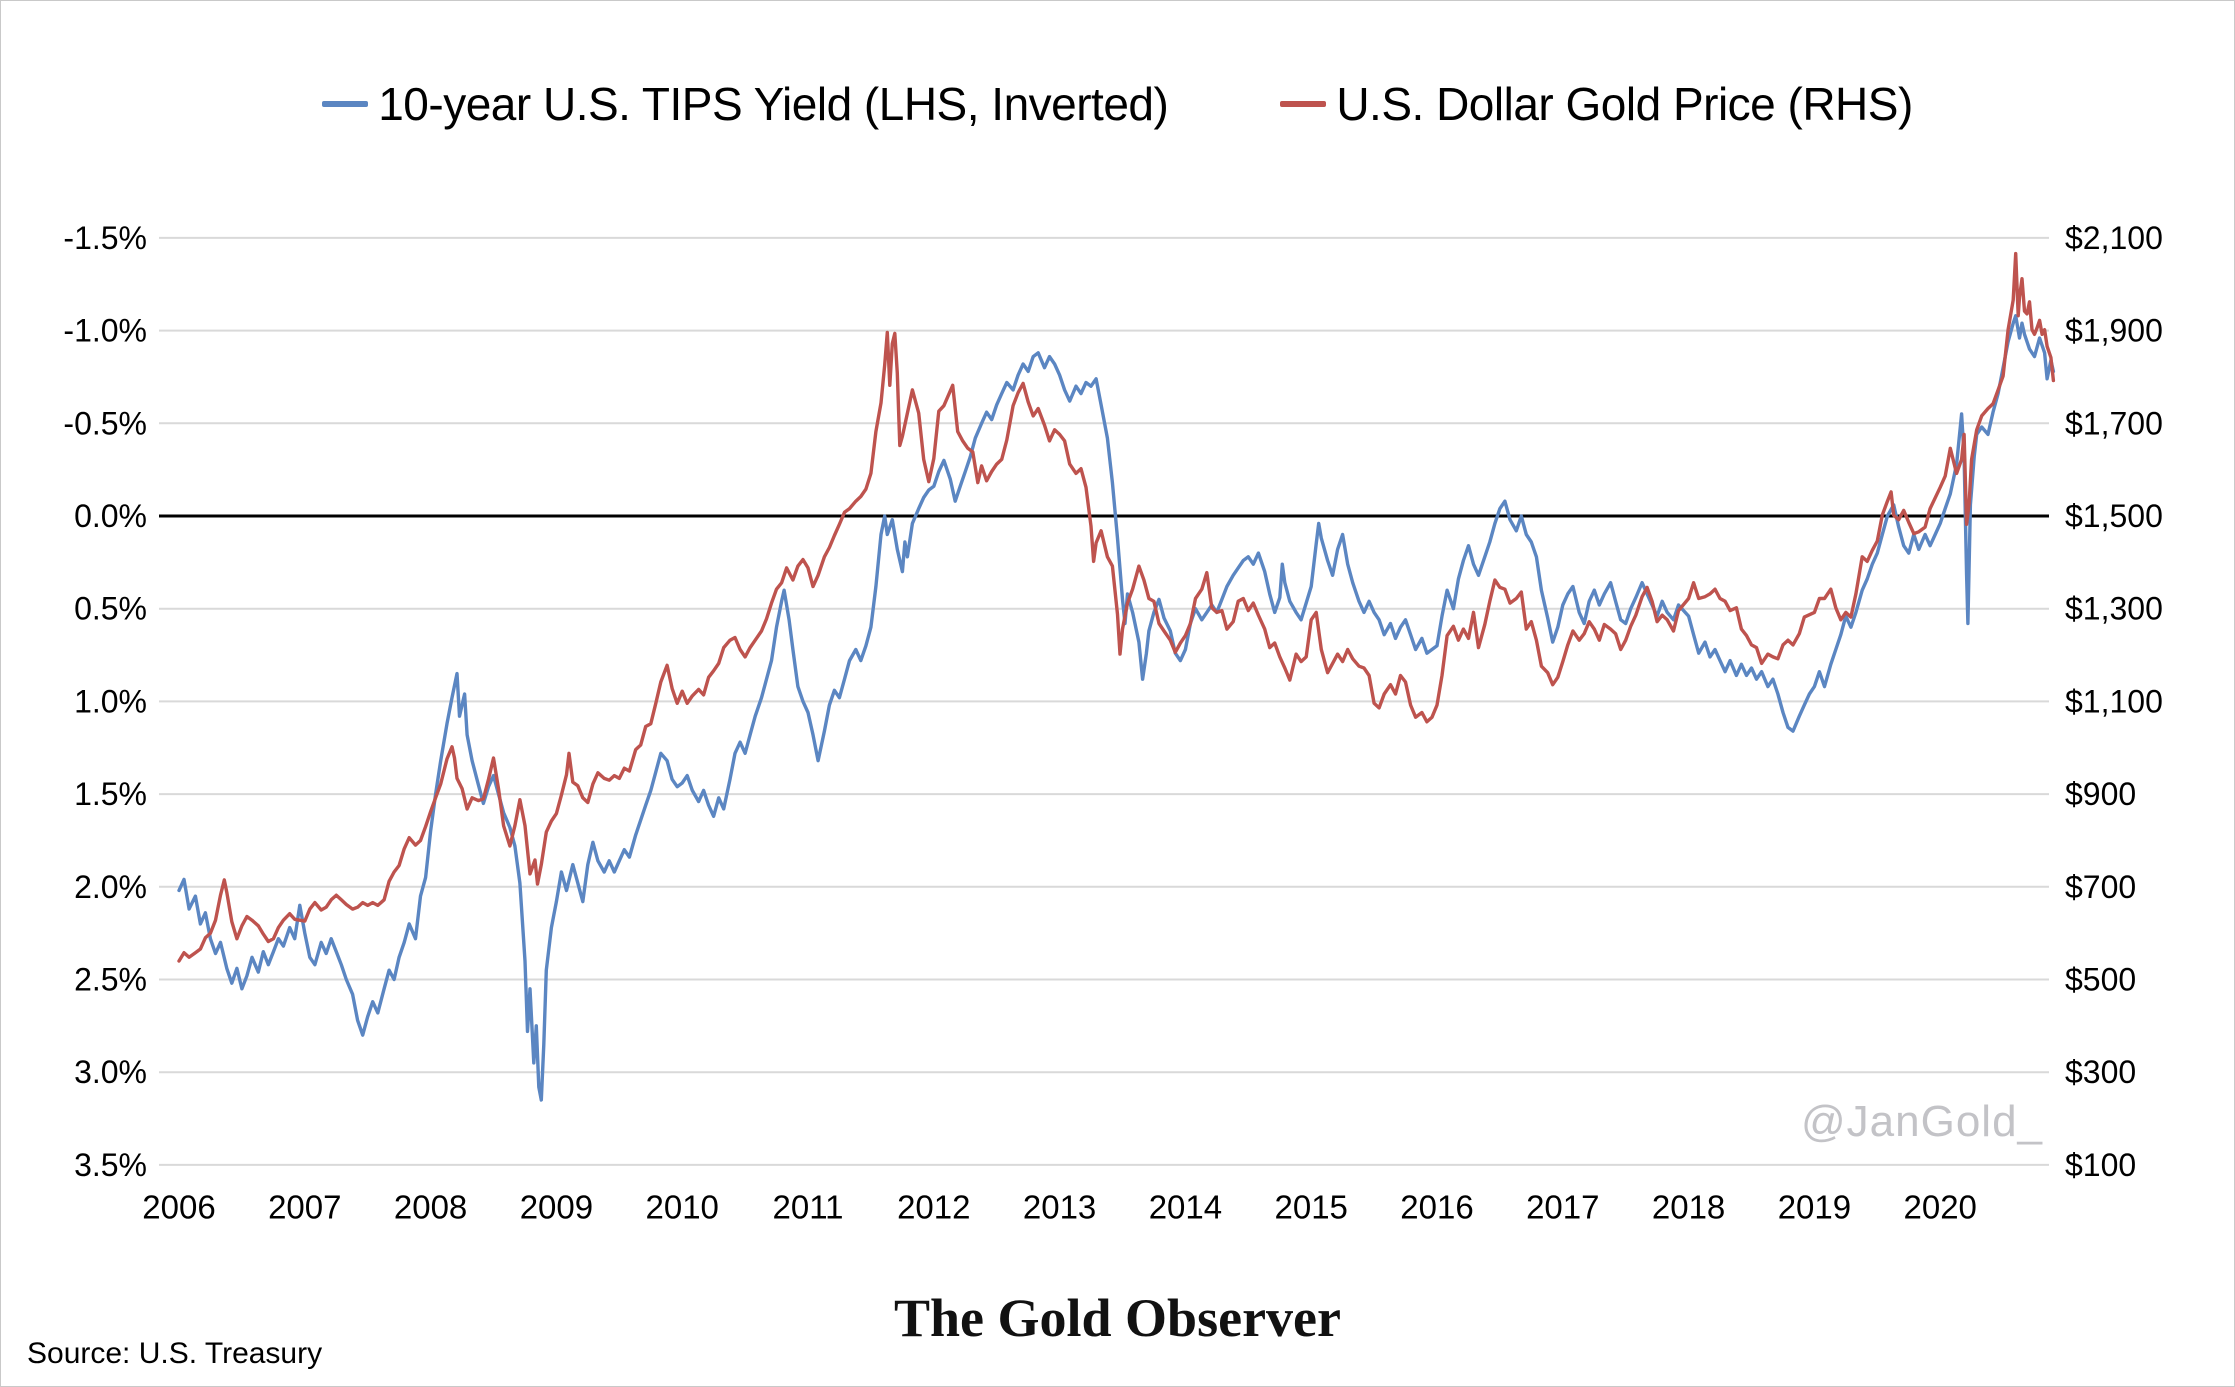 The width and height of the screenshot is (2235, 1387). What do you see at coordinates (105, 331) in the screenshot?
I see `left-axis-tick: -1.0%` at bounding box center [105, 331].